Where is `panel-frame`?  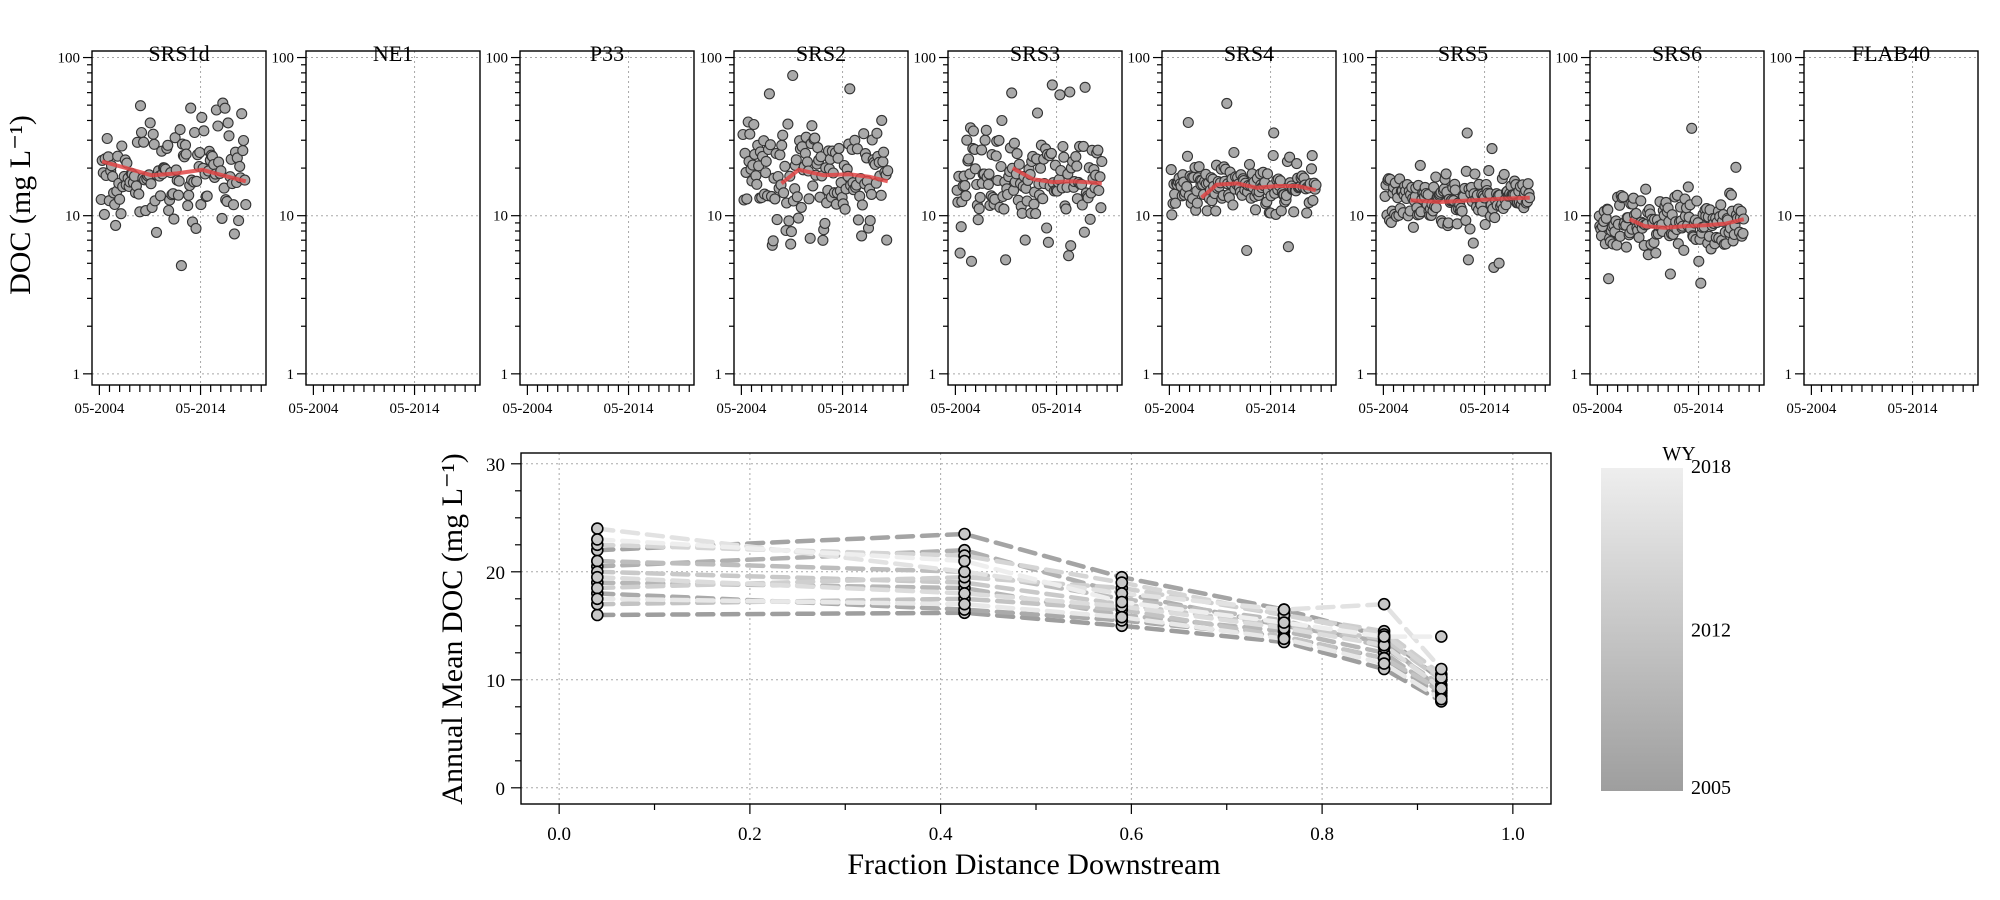
panel-frame is located at coordinates (1249, 218).